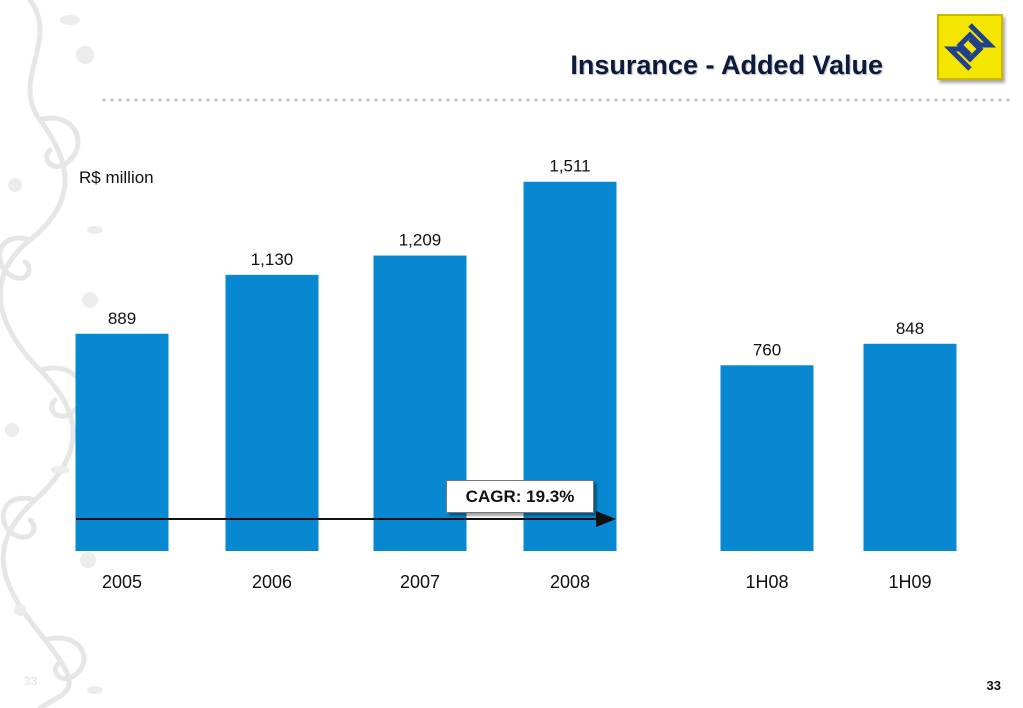 The height and width of the screenshot is (708, 1023). What do you see at coordinates (555, 100) in the screenshot?
I see `dotted-separator` at bounding box center [555, 100].